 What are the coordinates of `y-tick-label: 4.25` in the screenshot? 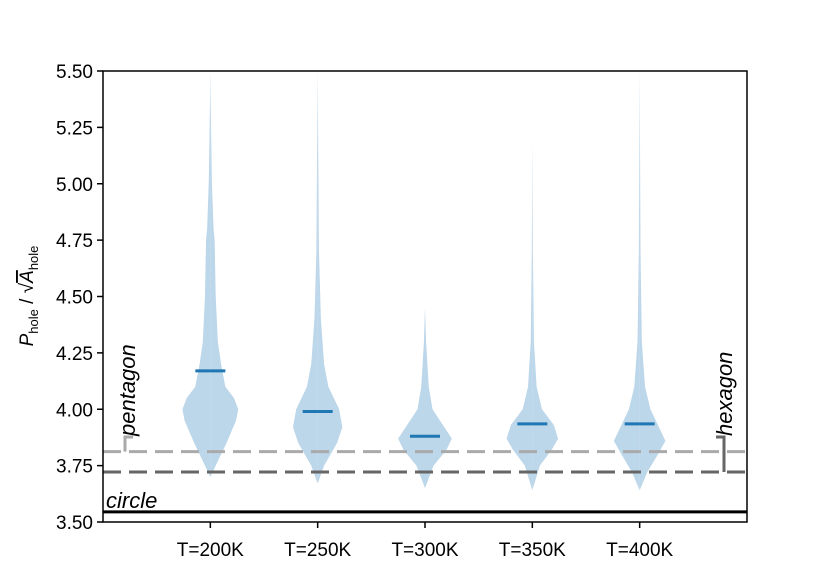 It's located at (74, 354).